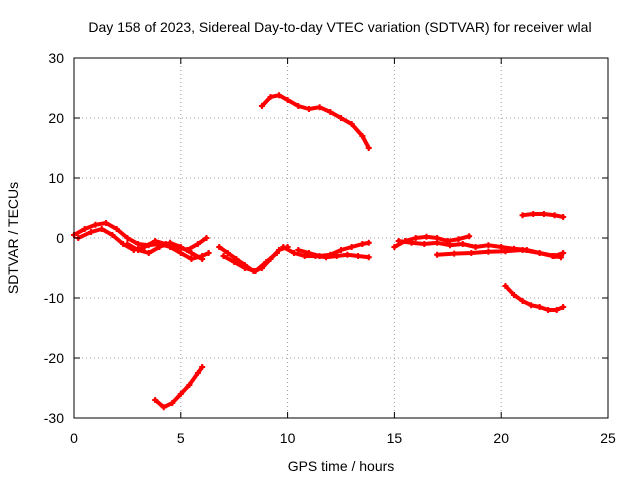 The image size is (640, 480). I want to click on x-tick-label: 5, so click(181, 438).